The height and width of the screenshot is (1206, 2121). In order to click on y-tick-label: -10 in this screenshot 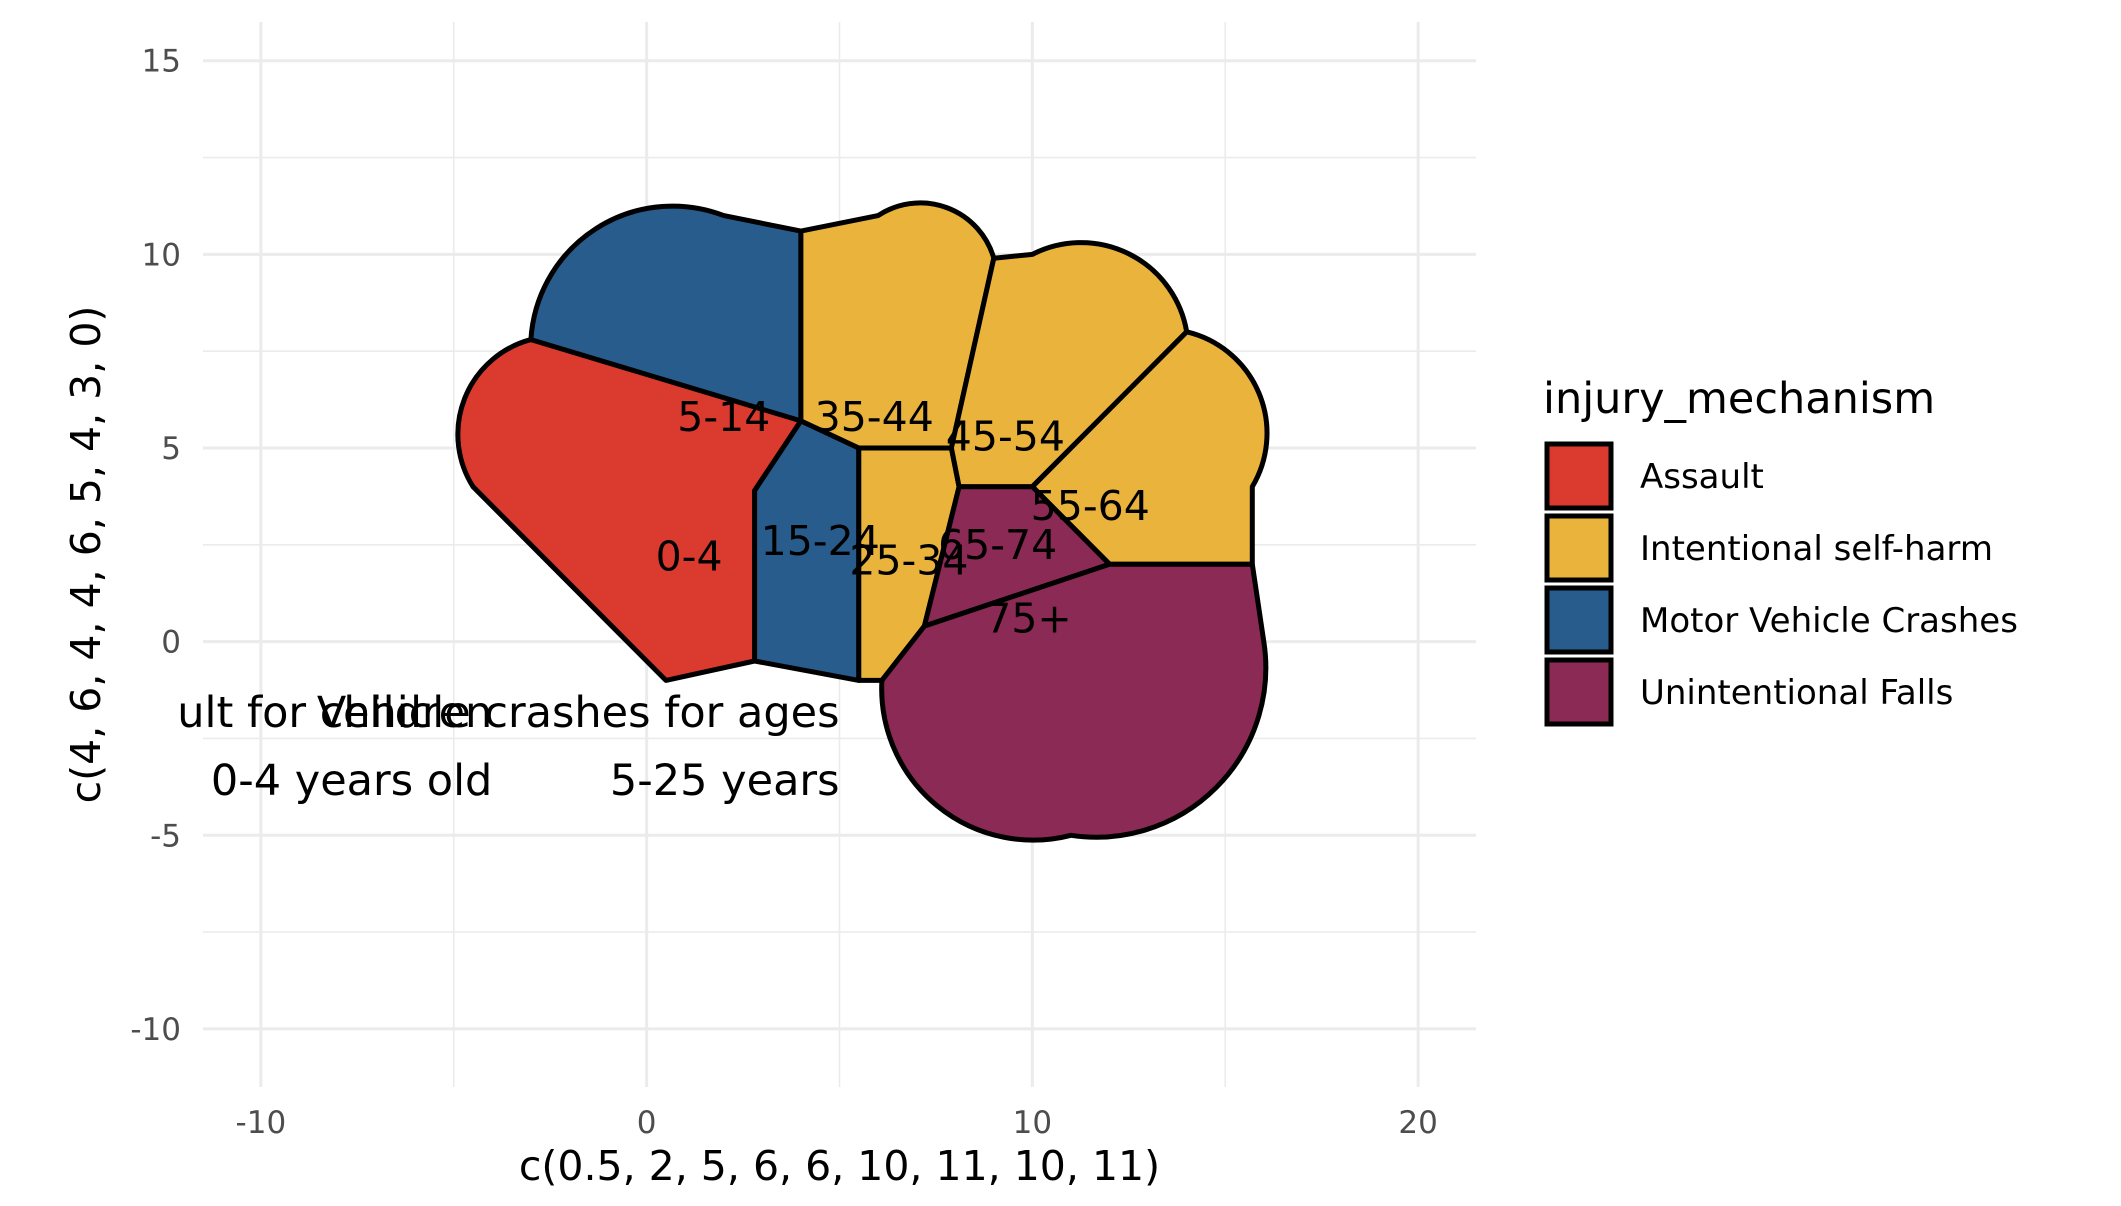, I will do `click(155, 1030)`.